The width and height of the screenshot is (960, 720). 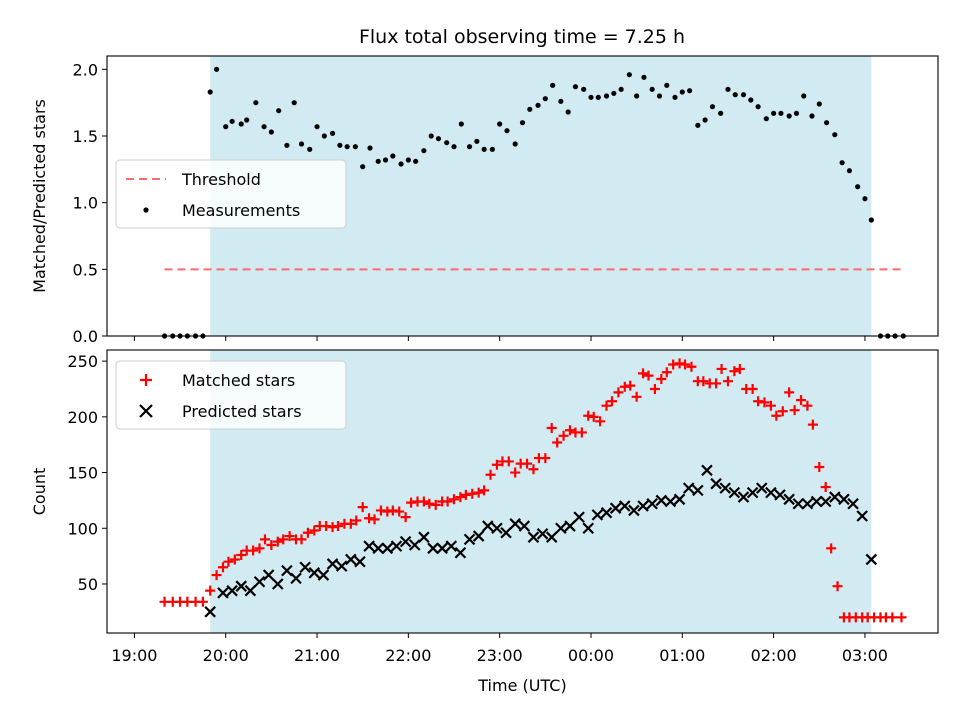 What do you see at coordinates (221, 179) in the screenshot?
I see `legend-entry-label: Threshold` at bounding box center [221, 179].